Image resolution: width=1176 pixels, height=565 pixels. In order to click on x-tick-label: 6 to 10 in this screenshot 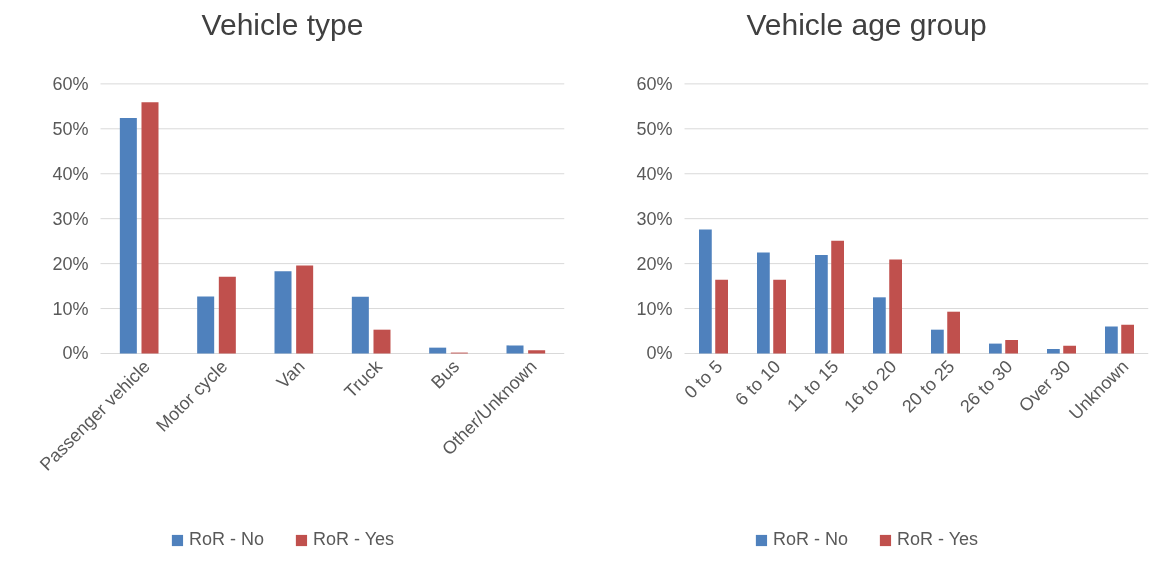, I will do `click(758, 383)`.